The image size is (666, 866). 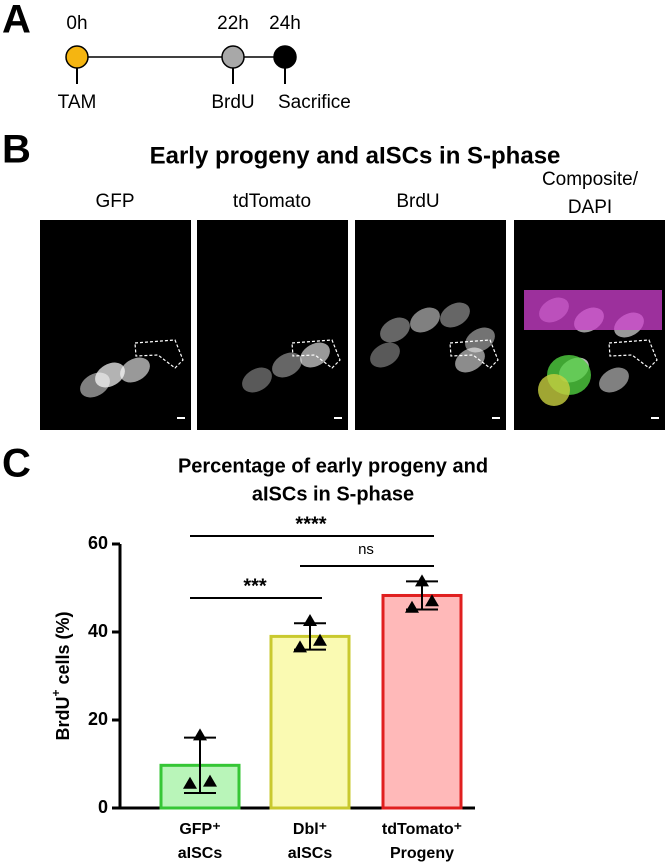 I want to click on y-tick-label: 40, so click(x=98, y=631).